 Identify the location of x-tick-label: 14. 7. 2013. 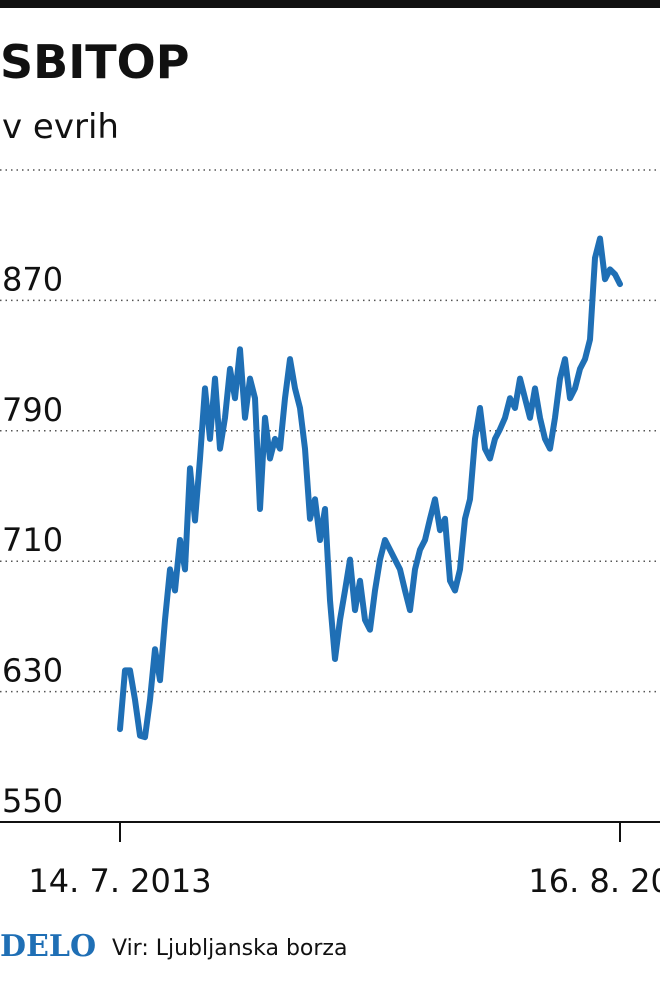
(119, 881).